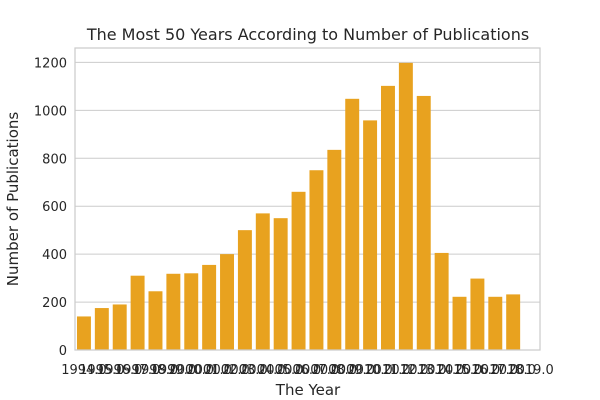 Image resolution: width=600 pixels, height=400 pixels. I want to click on y-tick-label: 1200, so click(50, 63).